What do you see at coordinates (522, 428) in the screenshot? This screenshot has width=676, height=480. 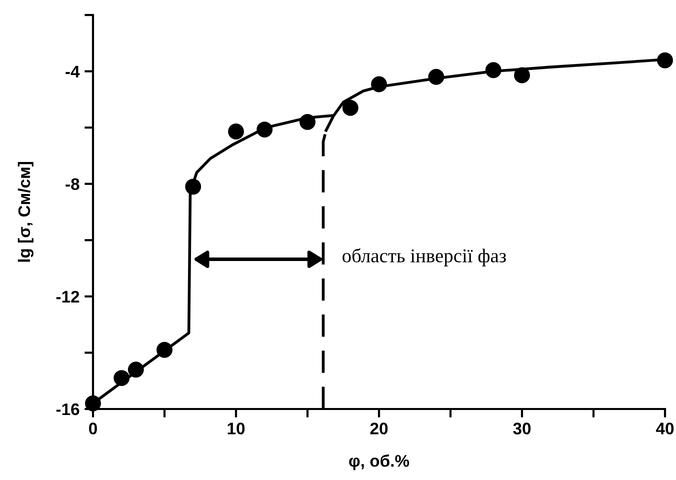 I see `x-tick-label: 30` at bounding box center [522, 428].